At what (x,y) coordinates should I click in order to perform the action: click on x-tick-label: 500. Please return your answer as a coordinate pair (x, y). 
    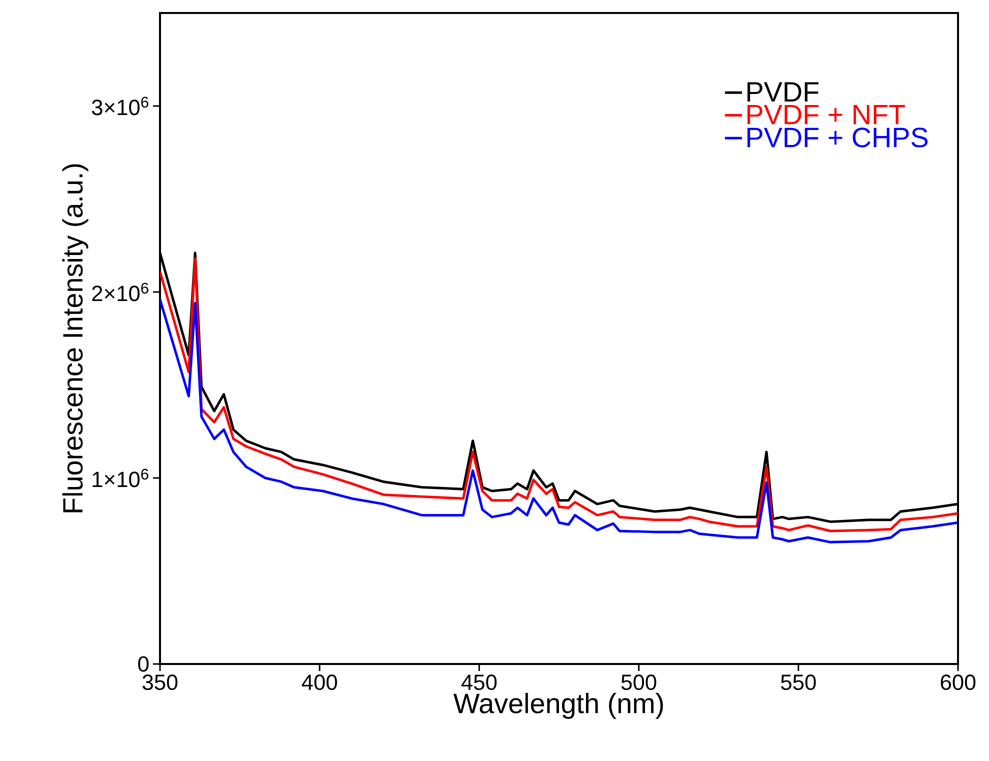
    Looking at the image, I should click on (638, 682).